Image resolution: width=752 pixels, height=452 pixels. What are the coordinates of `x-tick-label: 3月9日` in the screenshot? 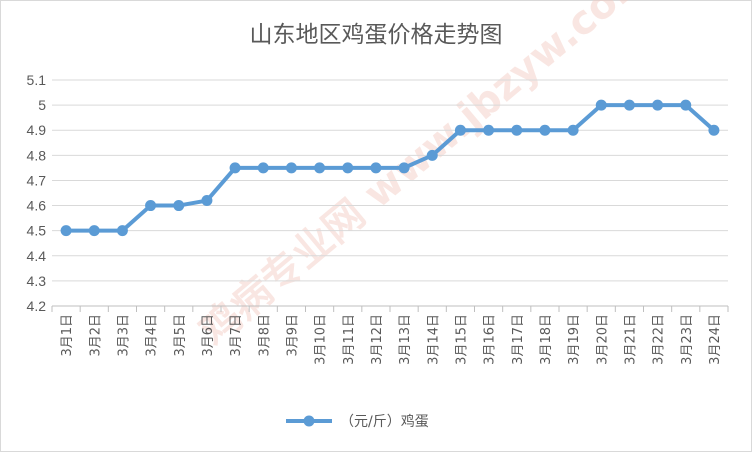 It's located at (292, 335).